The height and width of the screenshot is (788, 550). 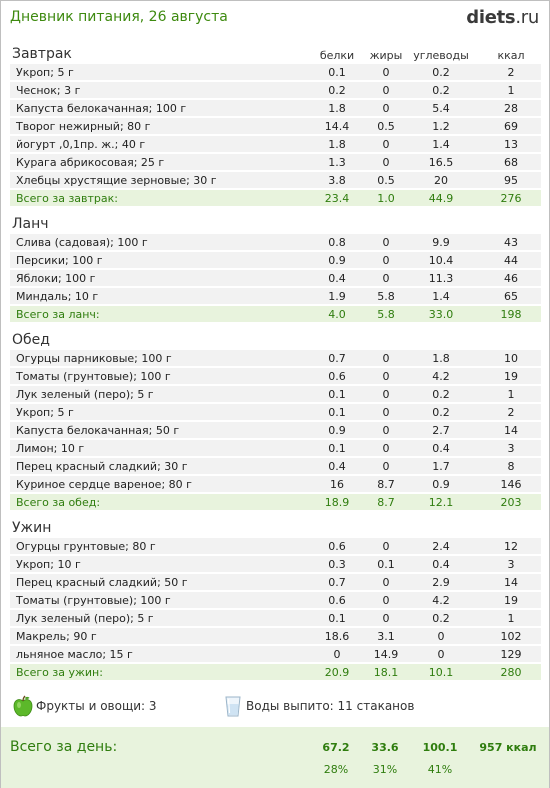 I want to click on header: Дневник питания, 26 августа diets.ru, so click(x=275, y=20).